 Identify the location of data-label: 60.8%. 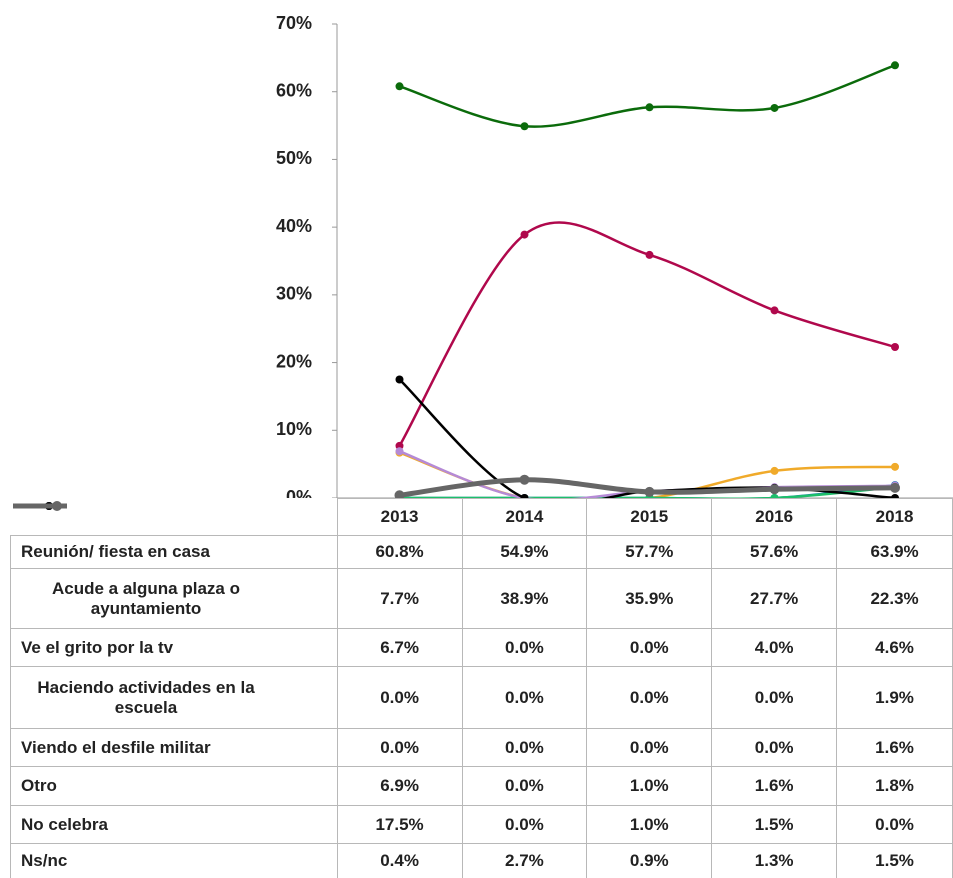
(399, 552).